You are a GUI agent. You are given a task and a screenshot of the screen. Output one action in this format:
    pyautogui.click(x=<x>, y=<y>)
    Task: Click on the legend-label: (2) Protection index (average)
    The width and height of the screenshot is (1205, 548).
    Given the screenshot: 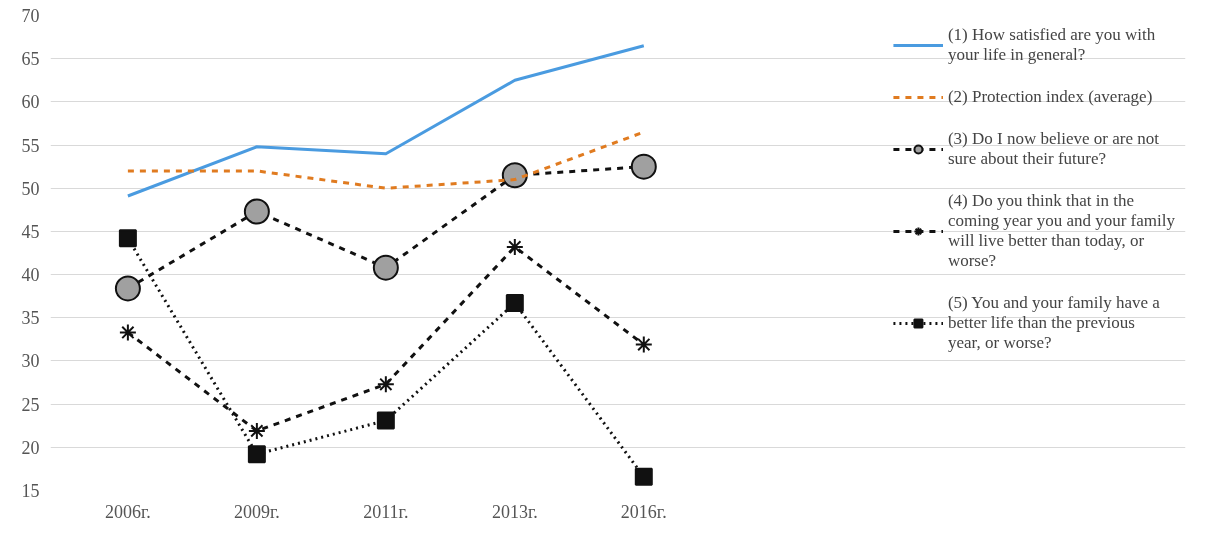 What is the action you would take?
    pyautogui.click(x=1050, y=97)
    